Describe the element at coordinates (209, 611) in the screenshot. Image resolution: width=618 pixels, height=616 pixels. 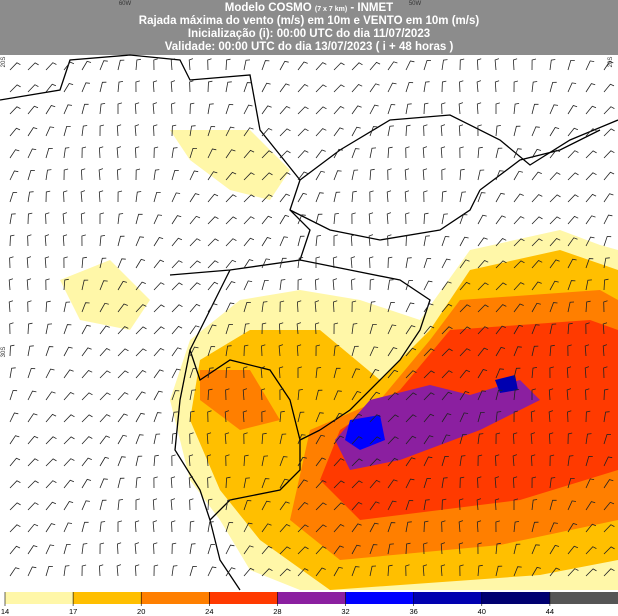
I see `colorbar-label: 24` at that location.